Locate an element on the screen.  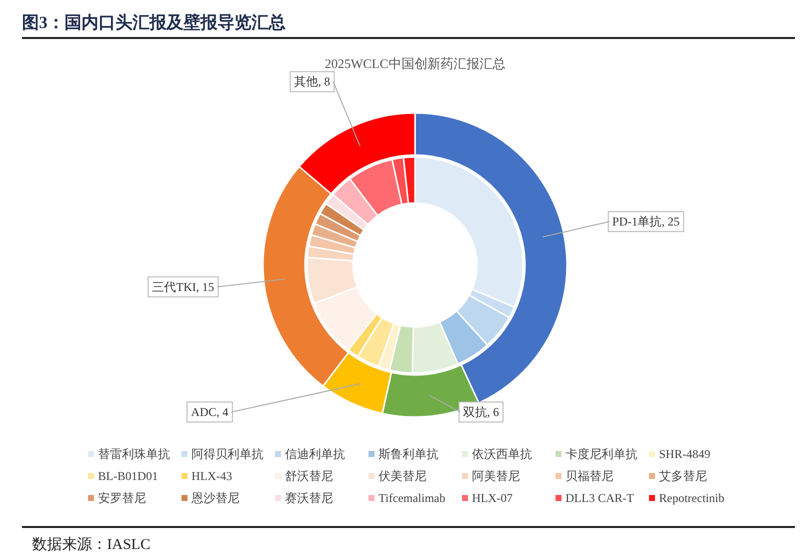
legend-label: DLL3 CAR-T is located at coordinates (600, 498).